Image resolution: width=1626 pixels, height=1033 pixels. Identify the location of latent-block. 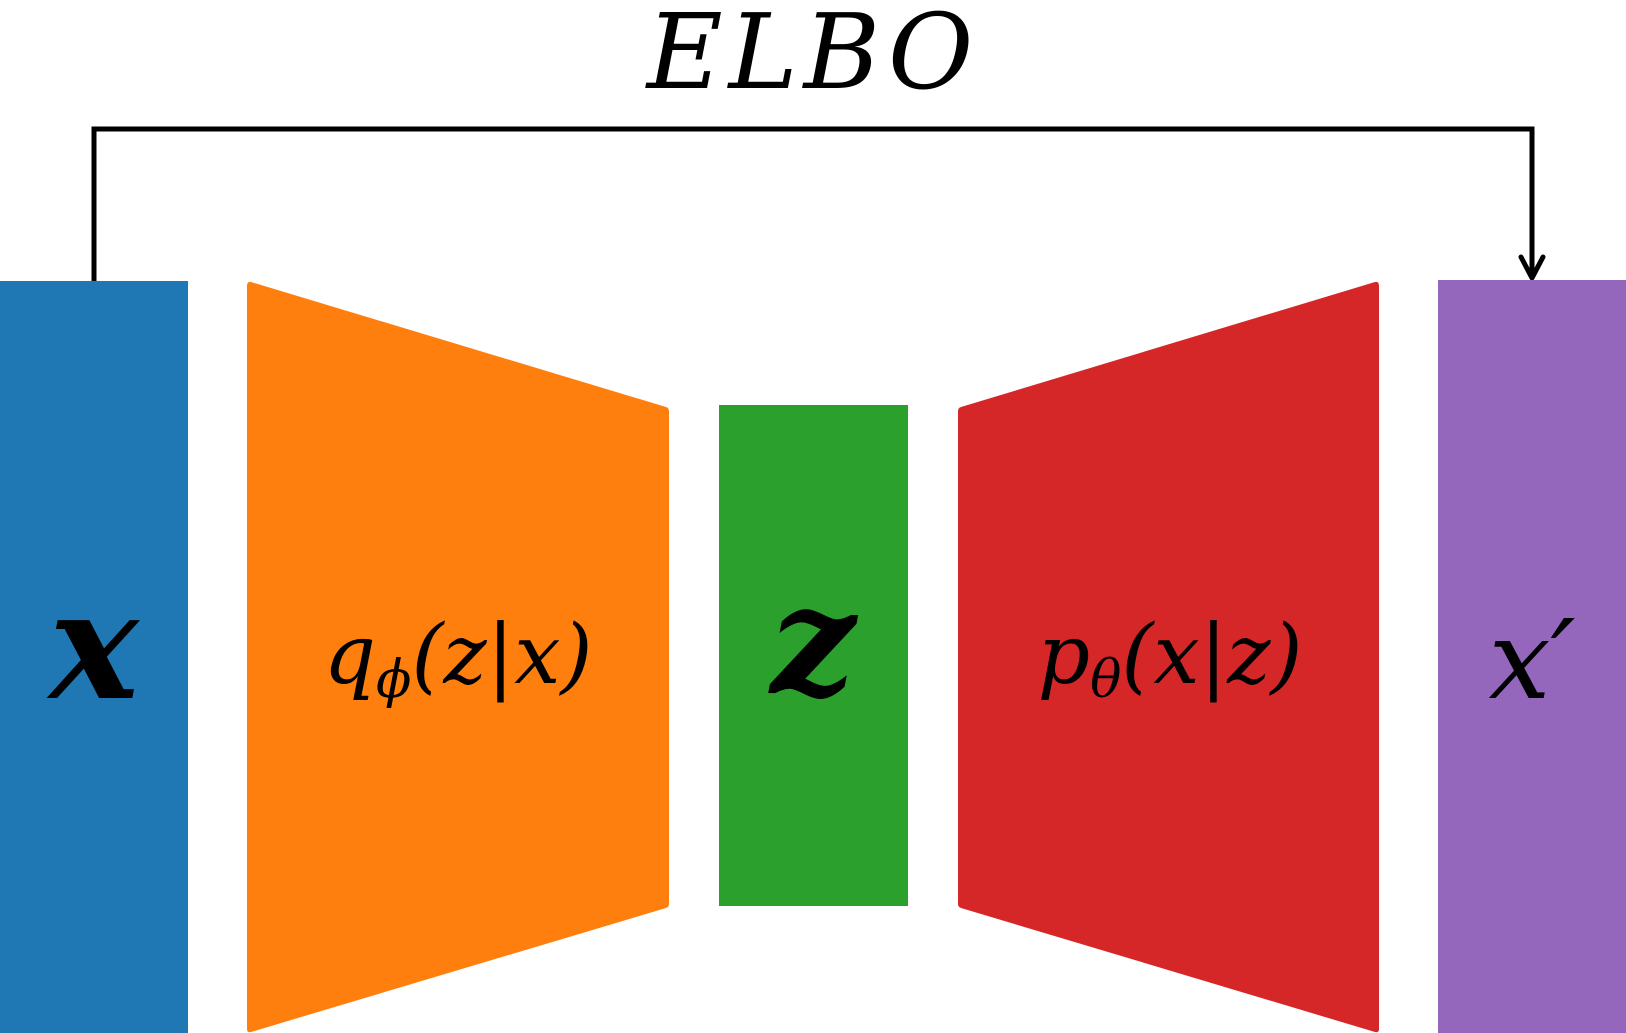
(813, 655).